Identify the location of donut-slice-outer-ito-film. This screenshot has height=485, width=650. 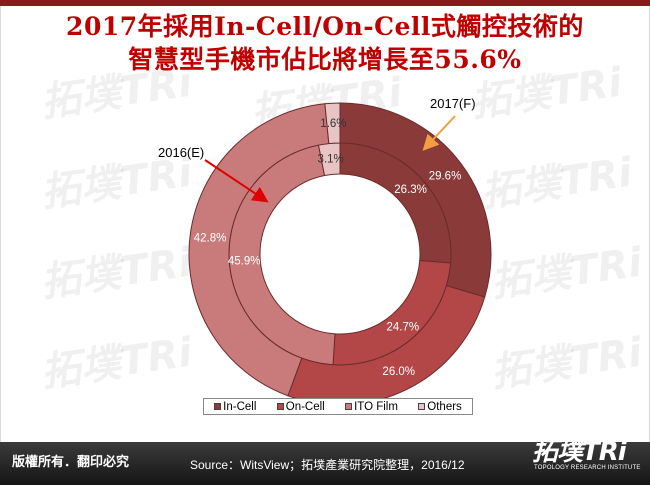
(259, 250).